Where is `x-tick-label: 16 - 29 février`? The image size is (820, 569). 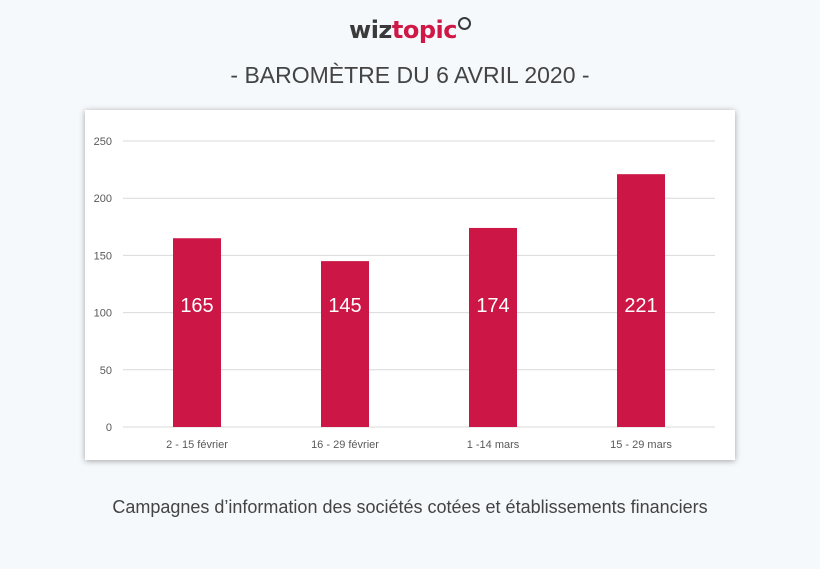 x-tick-label: 16 - 29 février is located at coordinates (345, 445).